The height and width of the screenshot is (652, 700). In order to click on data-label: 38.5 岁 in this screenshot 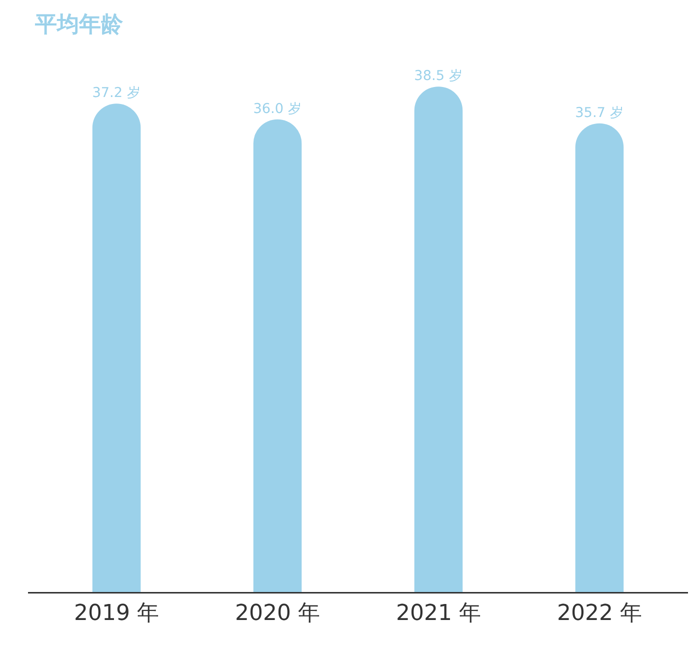, I will do `click(438, 76)`.